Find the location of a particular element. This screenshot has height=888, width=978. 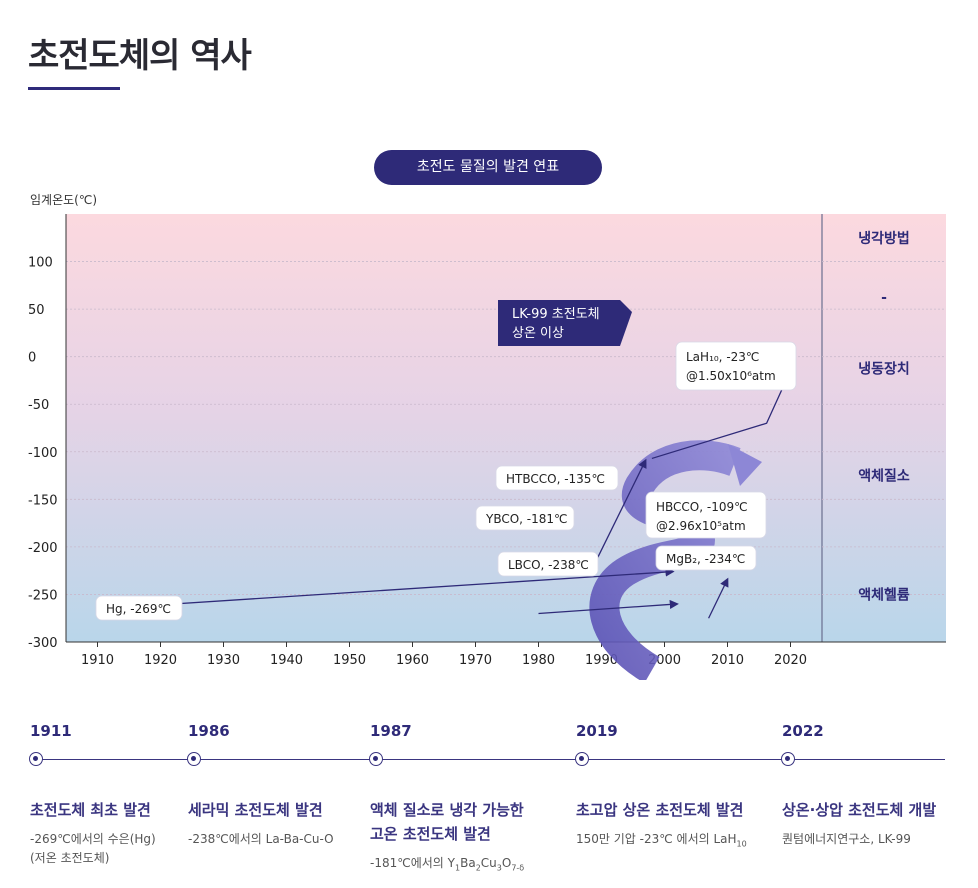

y-tick-label: -50 is located at coordinates (38, 405).